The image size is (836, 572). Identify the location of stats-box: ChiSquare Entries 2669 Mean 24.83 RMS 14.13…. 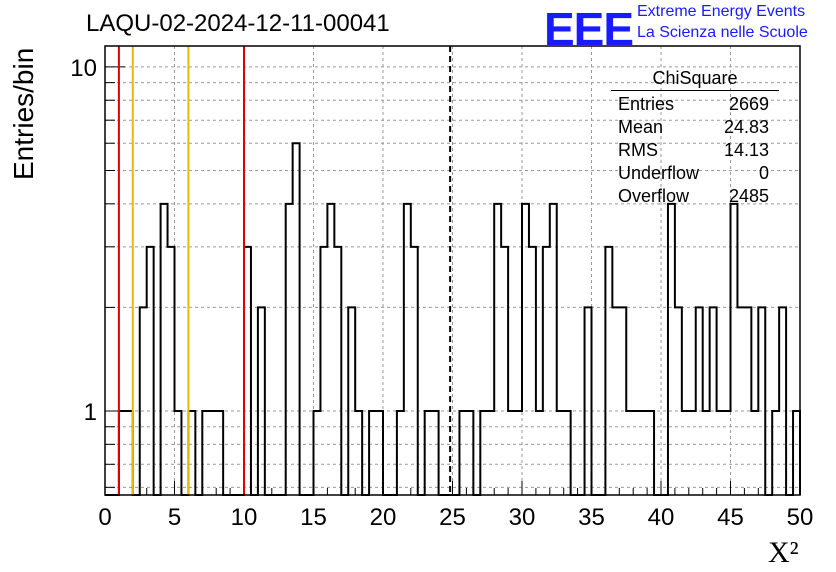
(695, 138).